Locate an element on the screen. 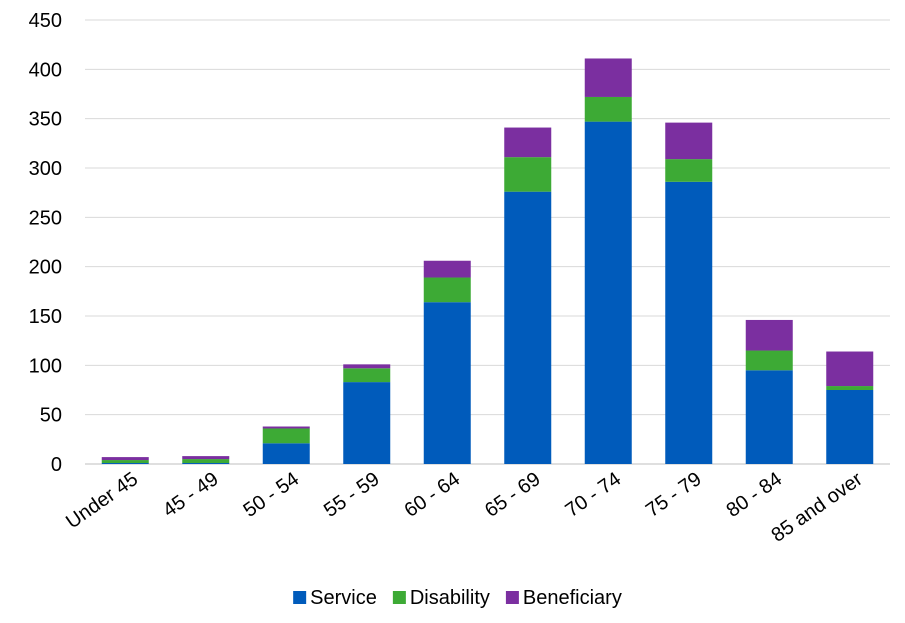  legend: Service Disability Beneficiary is located at coordinates (457, 598).